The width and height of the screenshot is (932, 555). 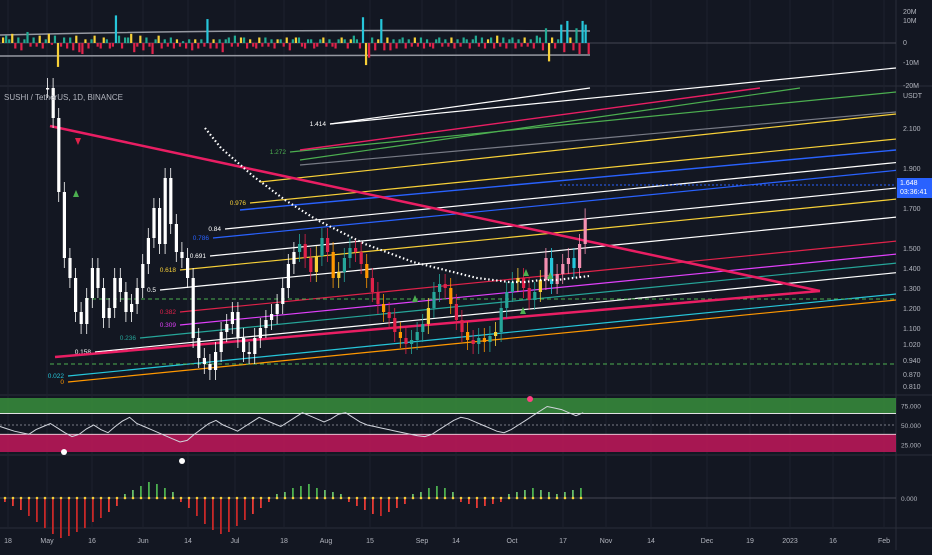 I want to click on fib-level-label: 0.158, so click(x=83, y=352).